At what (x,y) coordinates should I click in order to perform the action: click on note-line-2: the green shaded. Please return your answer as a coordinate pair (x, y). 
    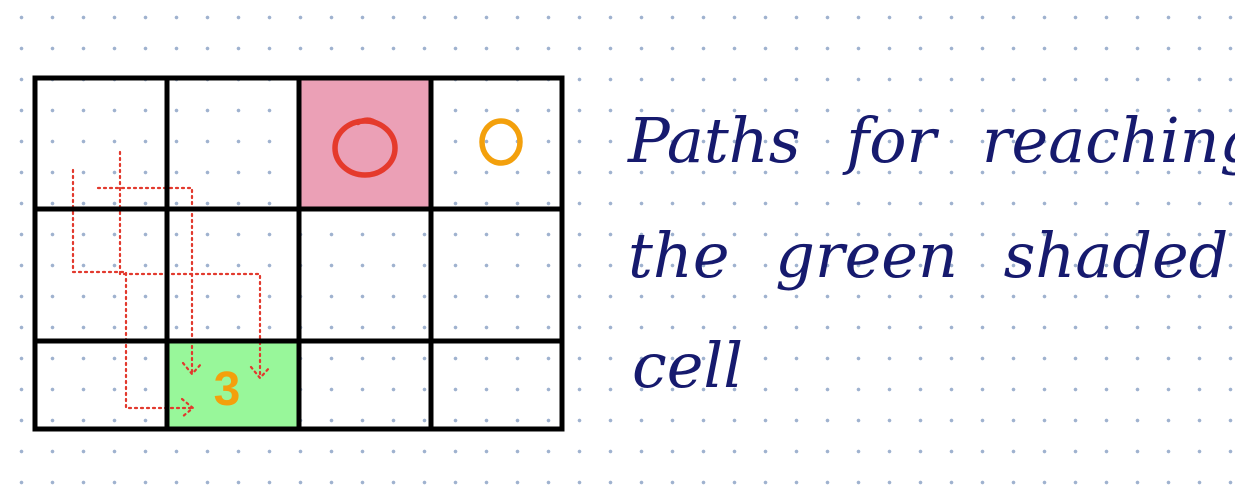
    Looking at the image, I should click on (928, 255).